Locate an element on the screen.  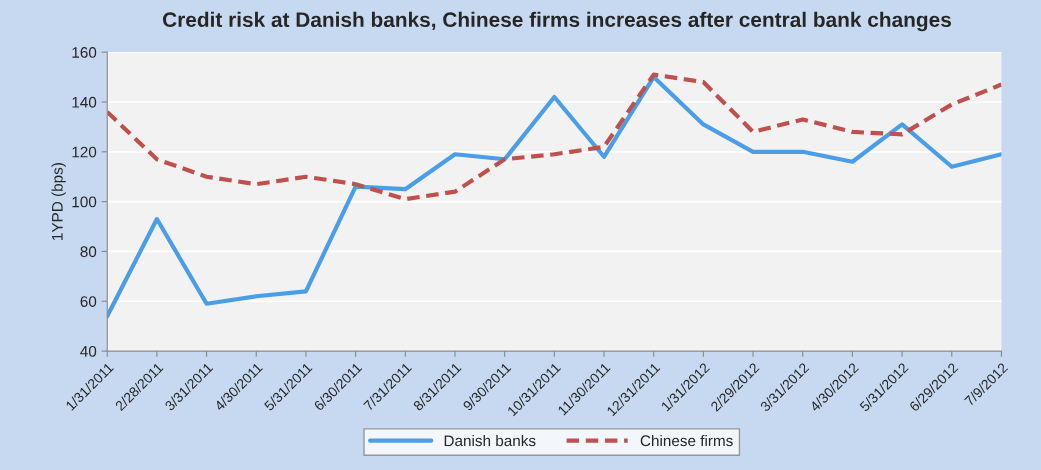
y-tick-label: 120 is located at coordinates (84, 152).